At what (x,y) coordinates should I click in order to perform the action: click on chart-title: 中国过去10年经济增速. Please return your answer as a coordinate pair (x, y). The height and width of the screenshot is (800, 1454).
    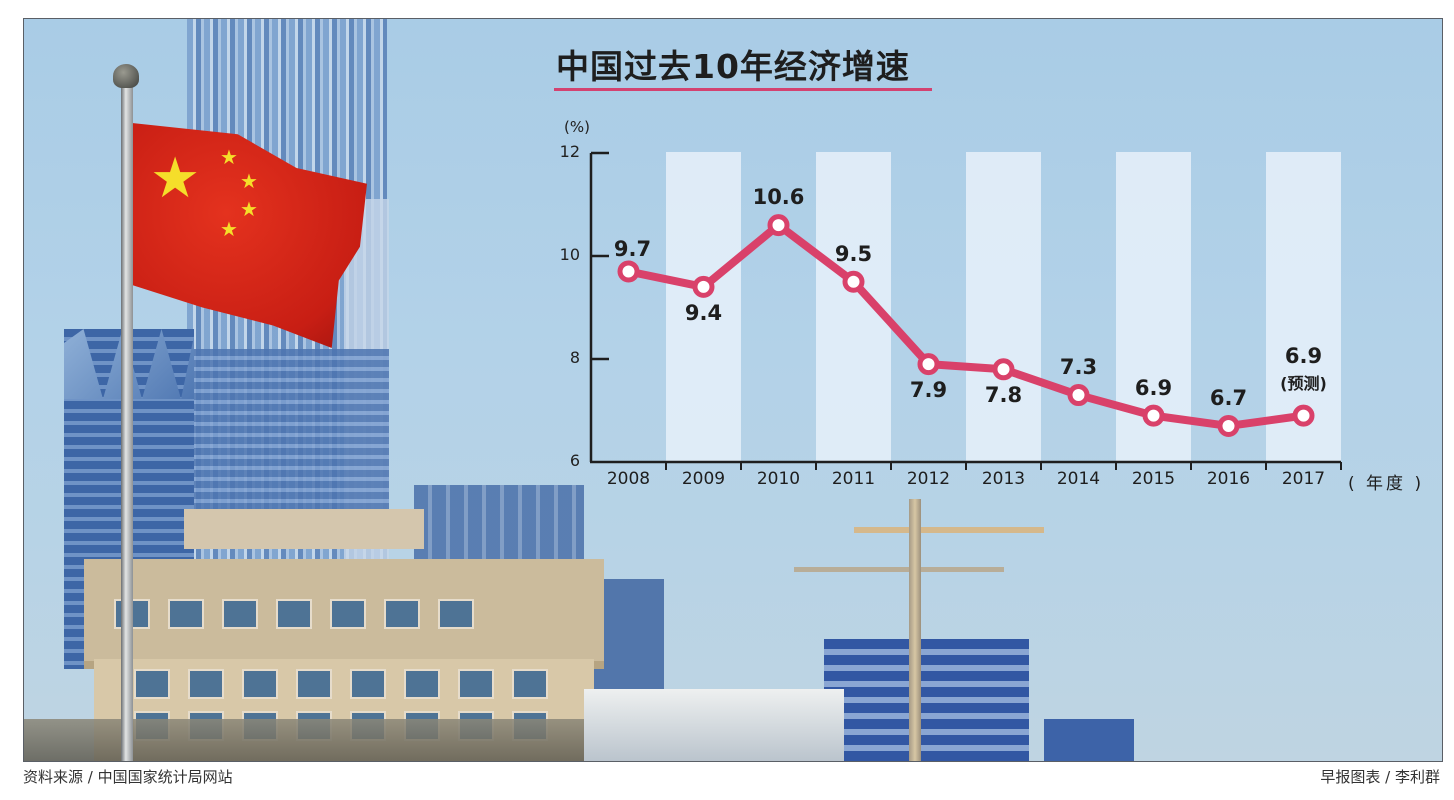
    Looking at the image, I should click on (733, 66).